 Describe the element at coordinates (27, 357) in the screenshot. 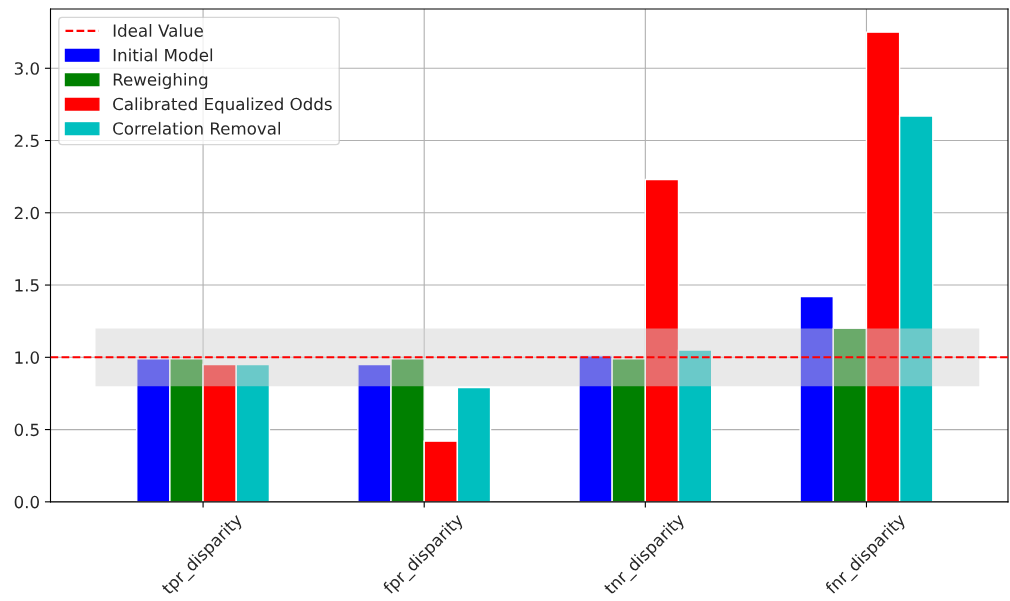

I see `y-tick-label: 1.0` at that location.